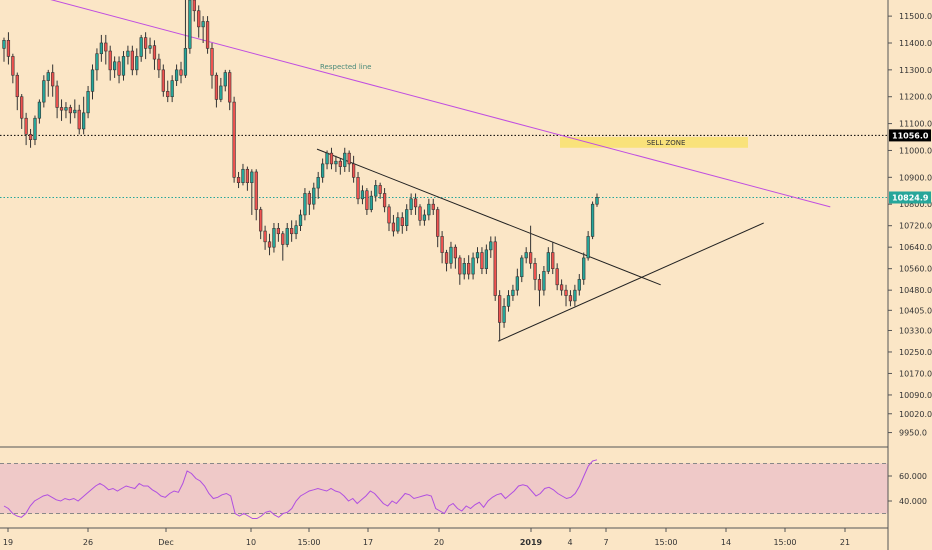 The image size is (932, 550). I want to click on triangle-upper-trendline, so click(488, 217).